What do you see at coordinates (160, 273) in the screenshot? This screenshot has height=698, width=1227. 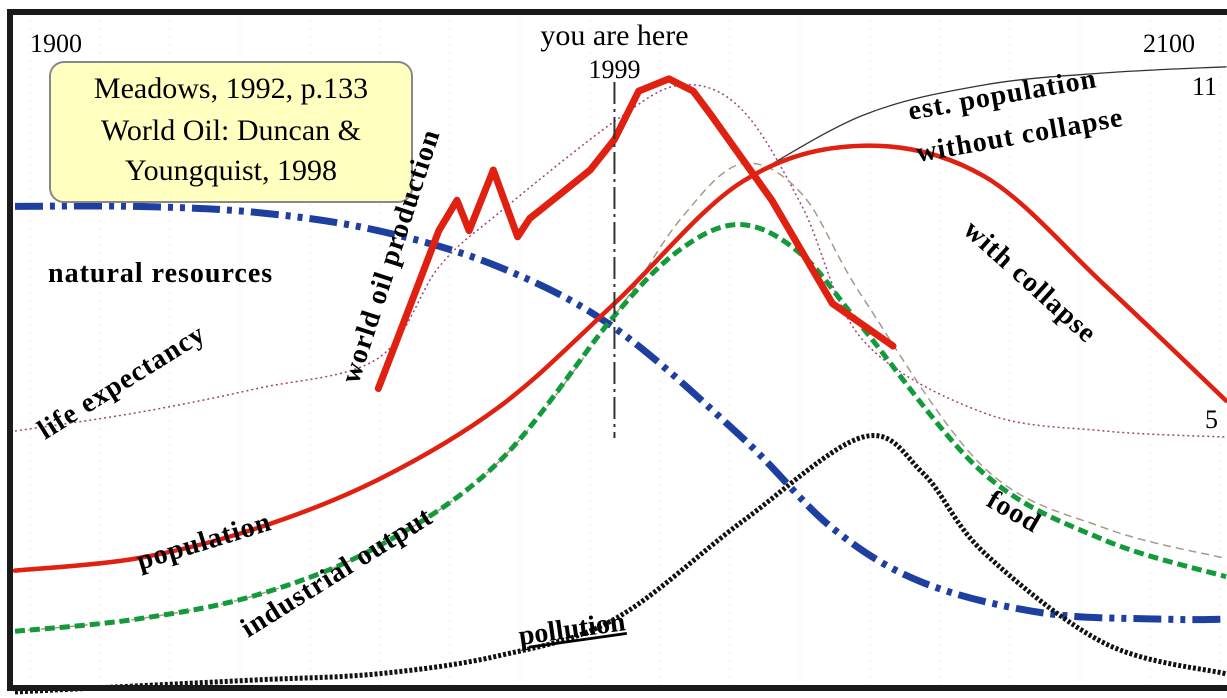 I see `label-natural-resources: natural resources` at bounding box center [160, 273].